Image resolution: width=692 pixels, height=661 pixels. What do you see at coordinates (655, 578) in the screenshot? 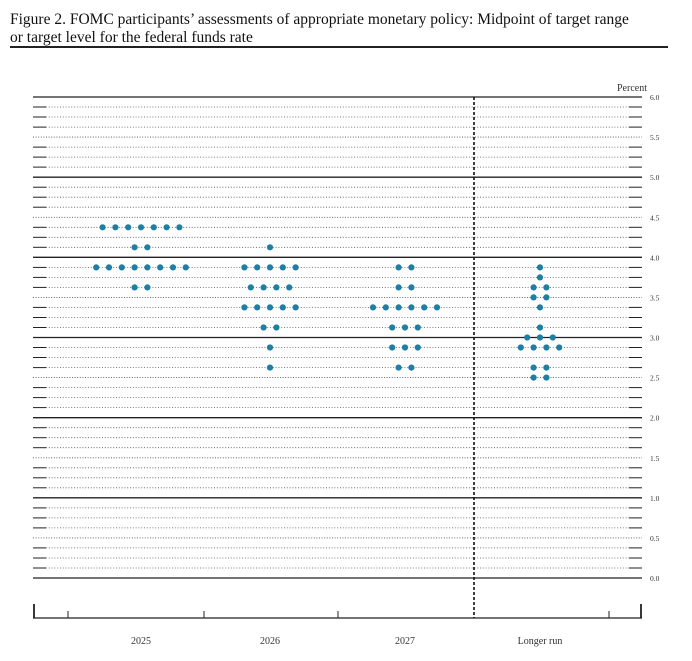
I see `y-tick-label: 0.0` at bounding box center [655, 578].